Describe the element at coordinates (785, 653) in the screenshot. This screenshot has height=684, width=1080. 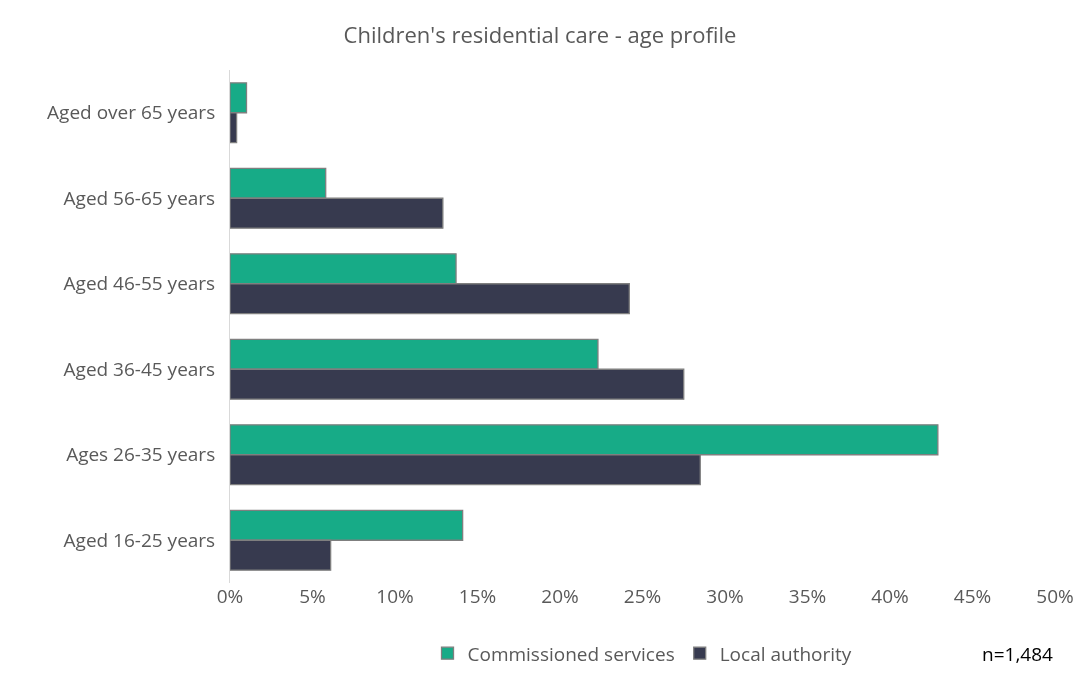
I see `legend-label: Local authority` at that location.